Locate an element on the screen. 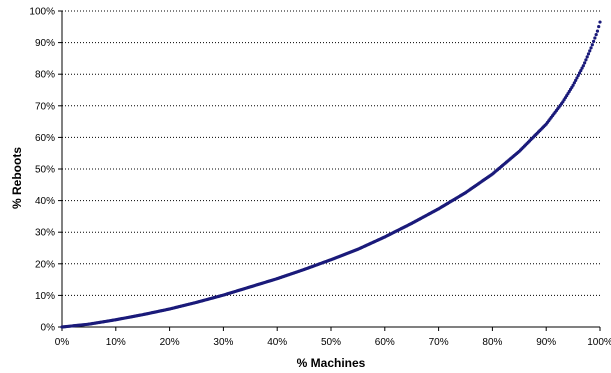 Image resolution: width=611 pixels, height=373 pixels. x-tick-label: 0% is located at coordinates (62, 342).